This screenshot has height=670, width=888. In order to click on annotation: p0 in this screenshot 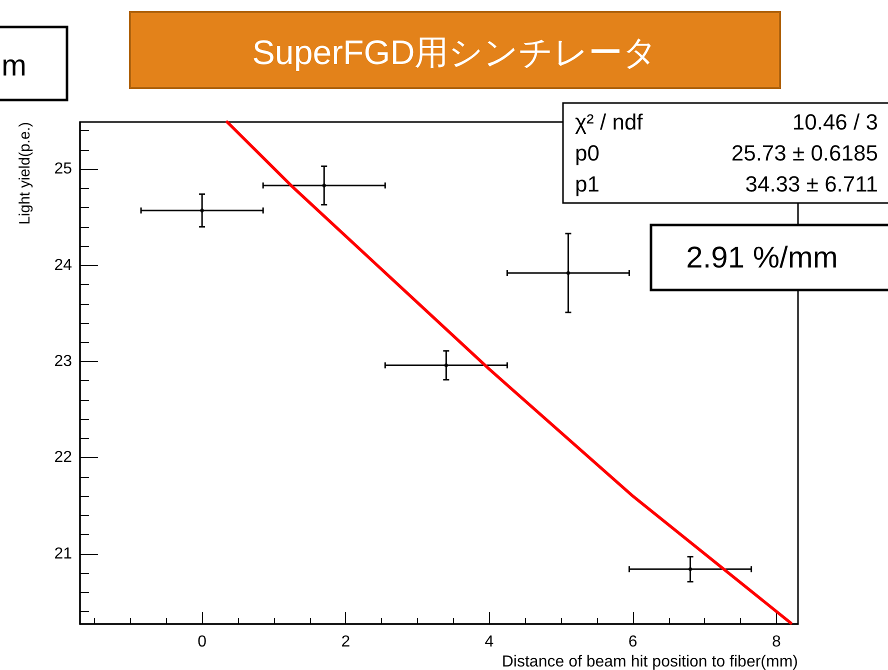, I will do `click(587, 153)`.